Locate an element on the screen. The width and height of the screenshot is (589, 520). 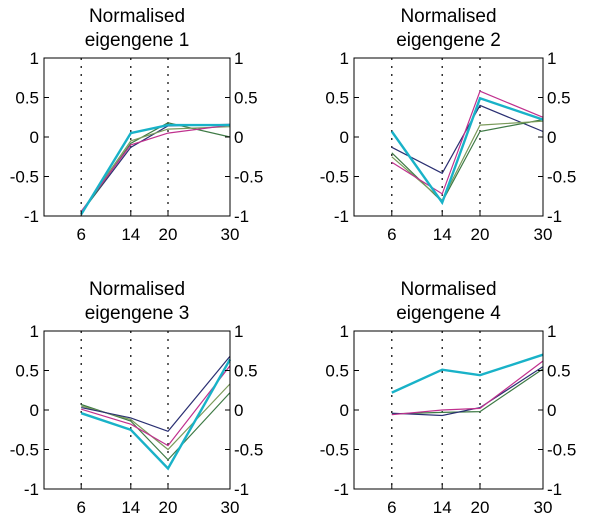
series-line-olive is located at coordinates (155, 169).